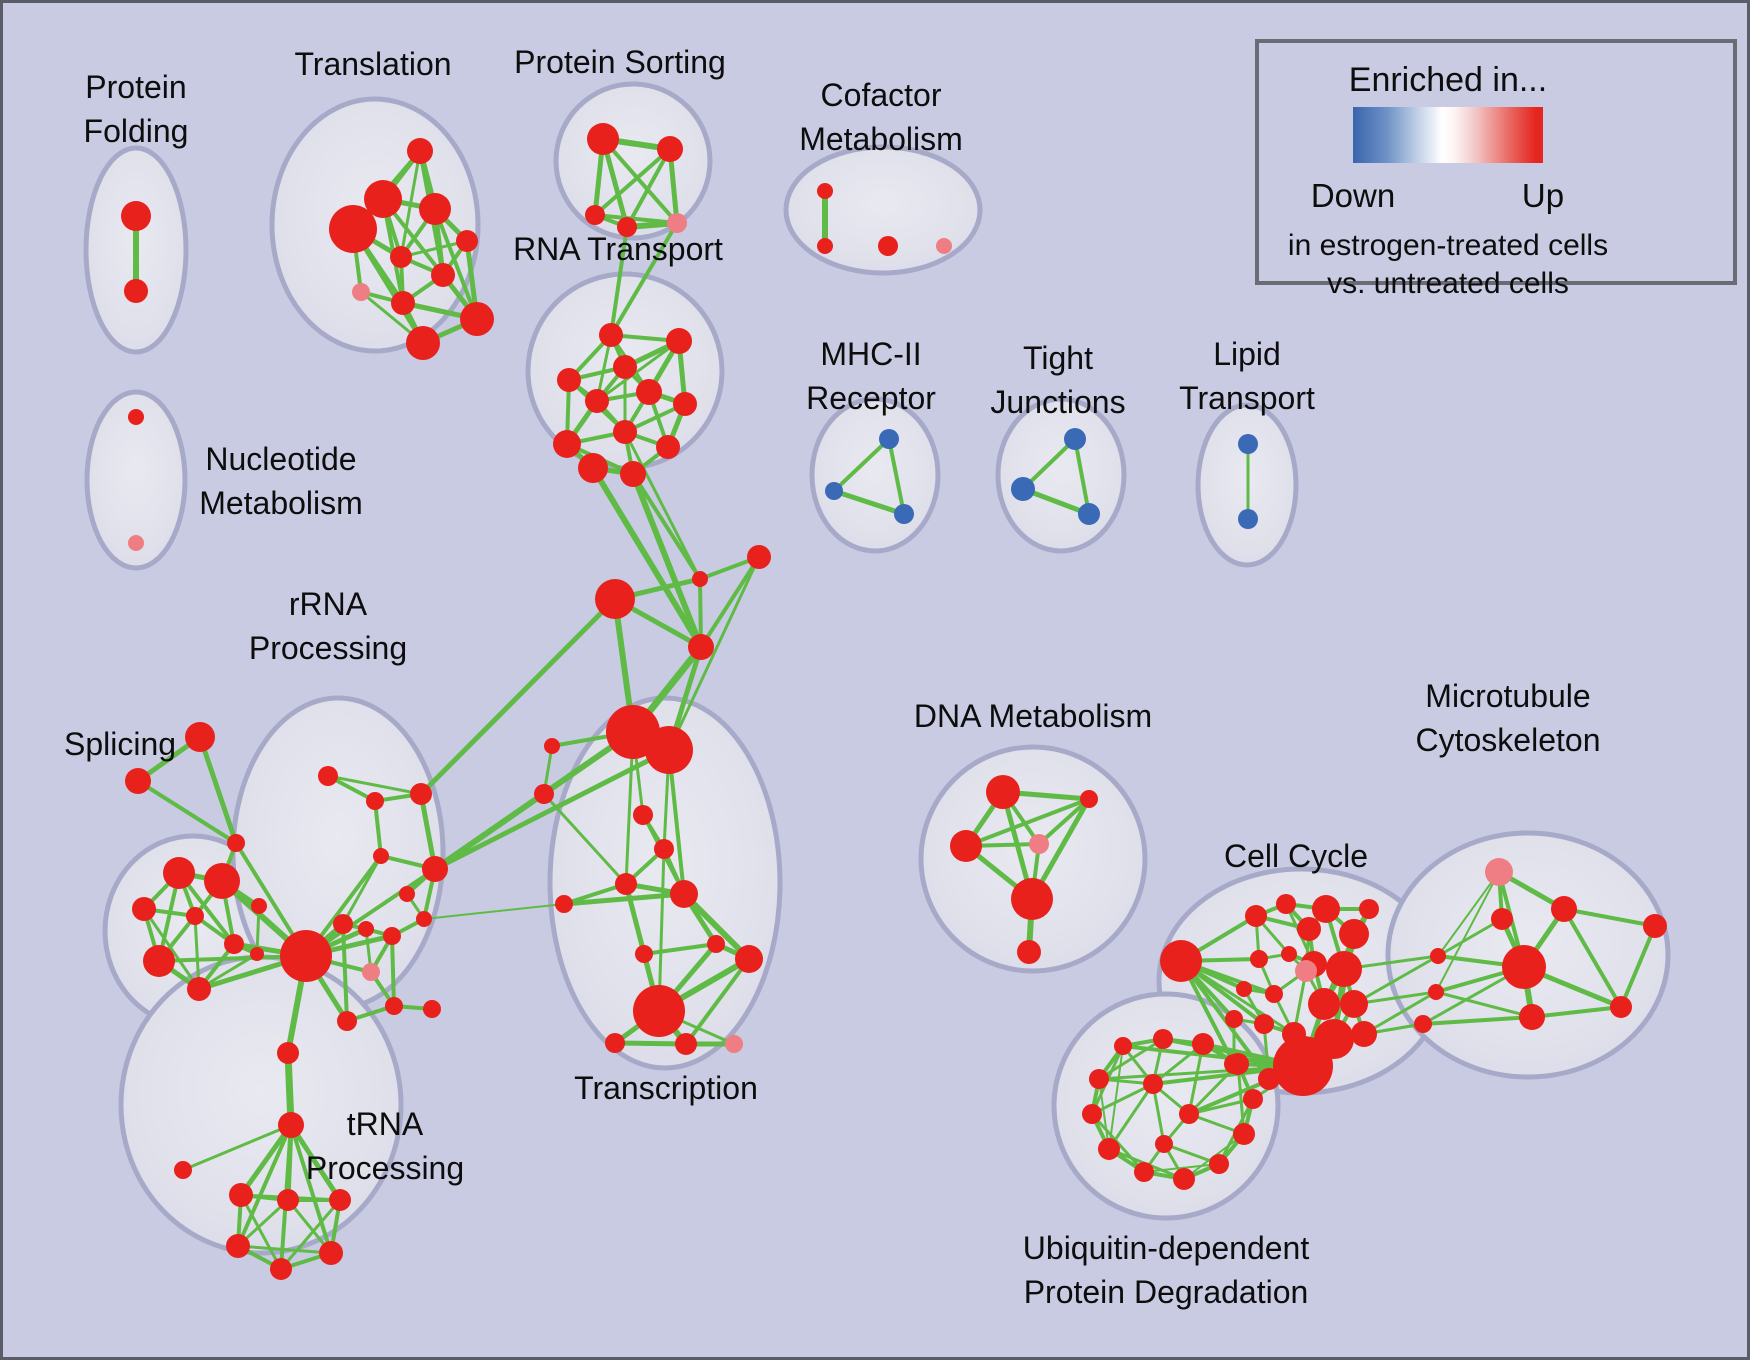  Describe the element at coordinates (1508, 740) in the screenshot. I see `cluster-label-microtubule-cytoskeleton: Cytoskeleton` at that location.